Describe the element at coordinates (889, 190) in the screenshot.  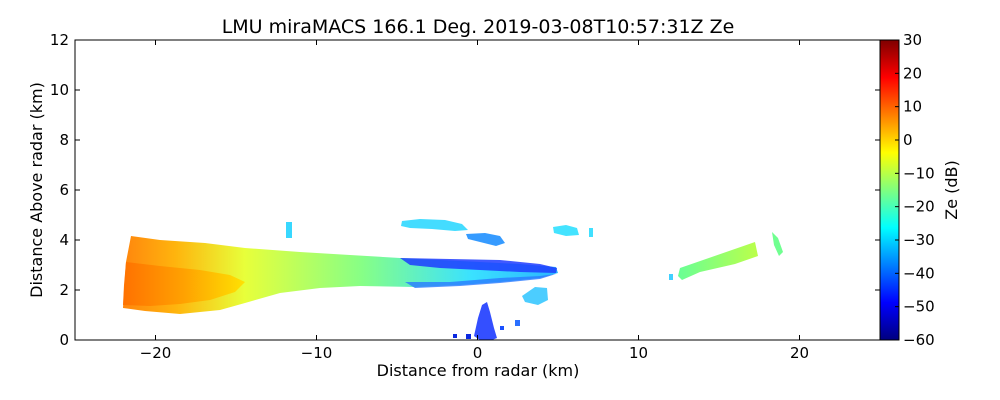
I see `colorbar-bar` at that location.